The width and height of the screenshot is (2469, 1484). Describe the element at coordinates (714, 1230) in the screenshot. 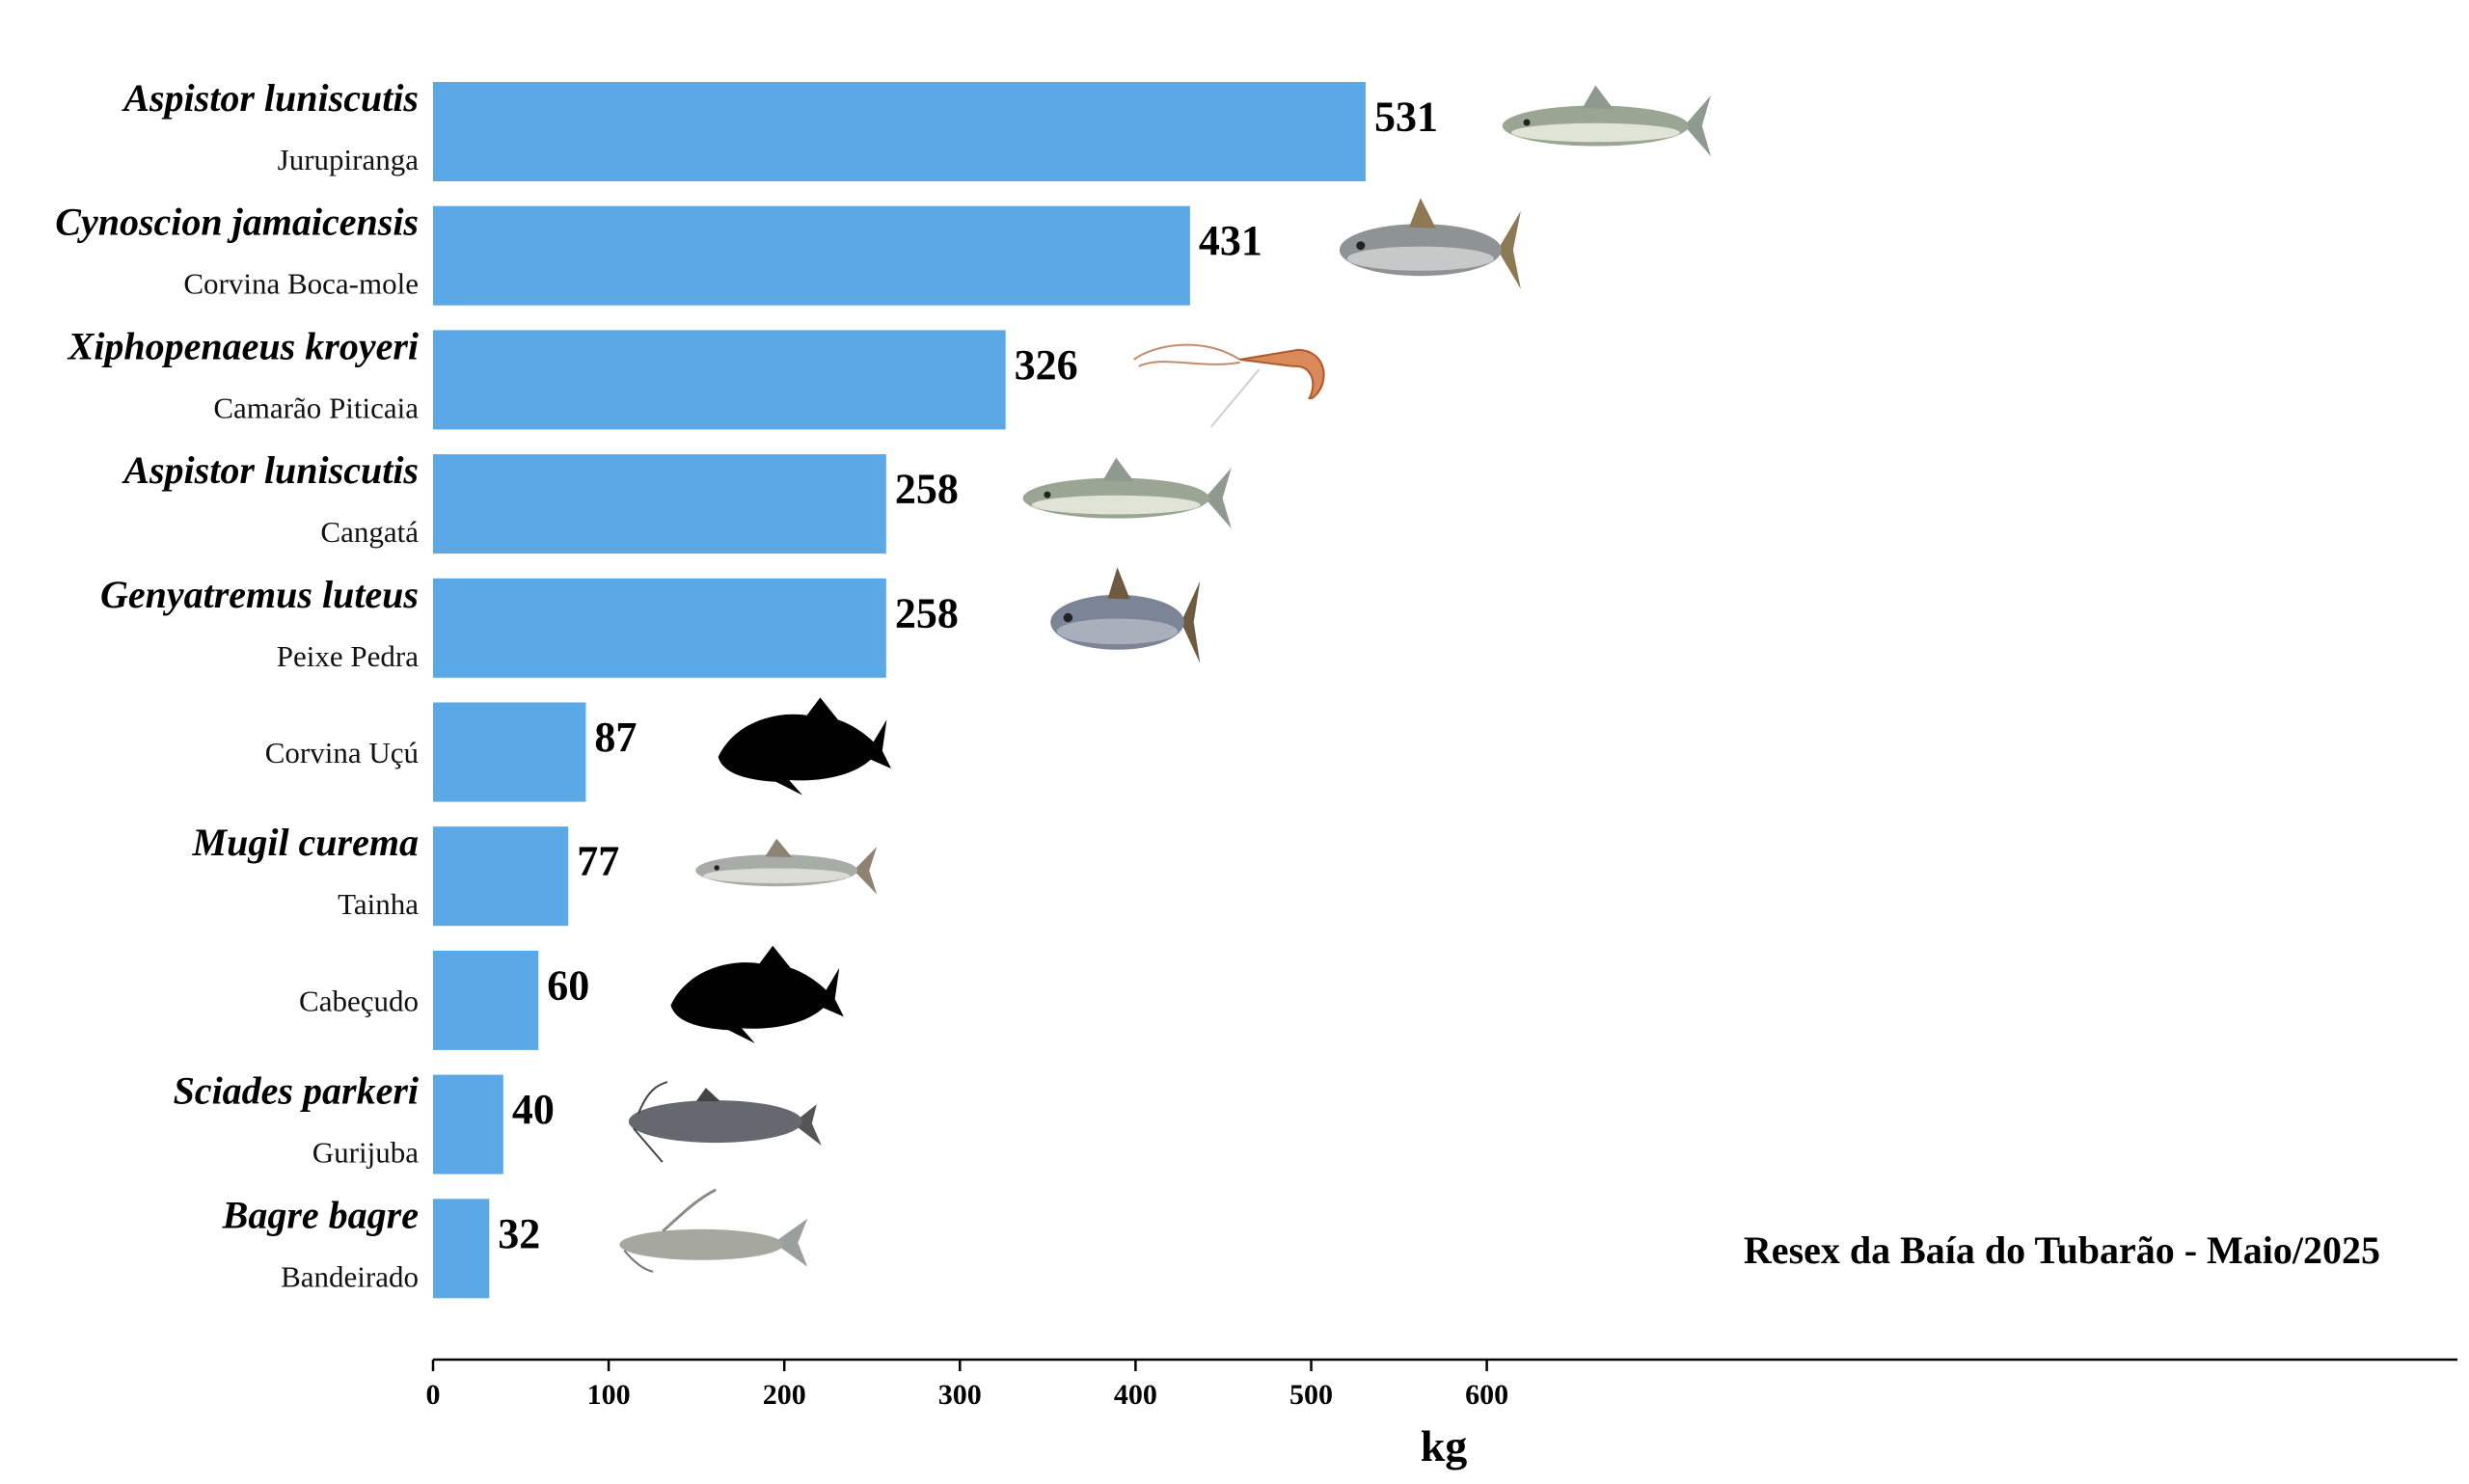

I see `catfish-long-barbel-photo-icon` at that location.